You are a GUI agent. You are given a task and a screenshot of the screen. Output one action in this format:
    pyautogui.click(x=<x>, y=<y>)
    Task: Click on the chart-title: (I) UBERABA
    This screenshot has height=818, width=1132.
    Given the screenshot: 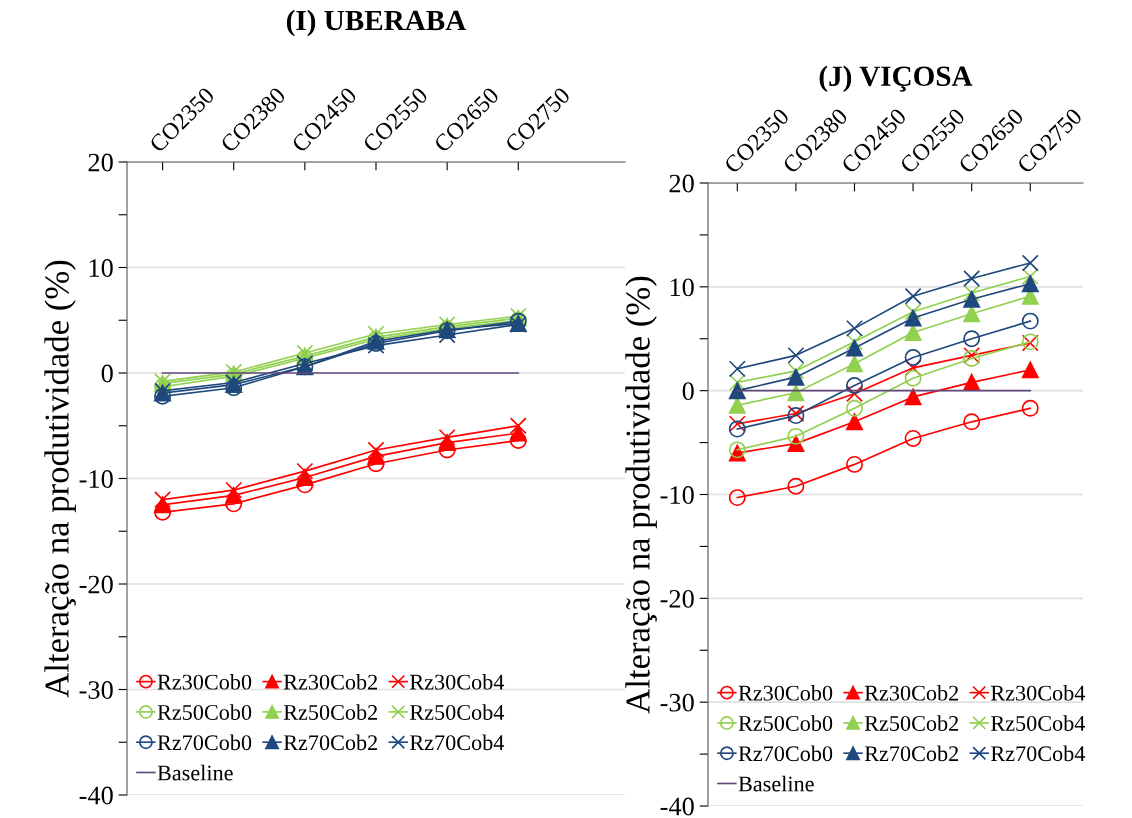 What is the action you would take?
    pyautogui.click(x=376, y=23)
    